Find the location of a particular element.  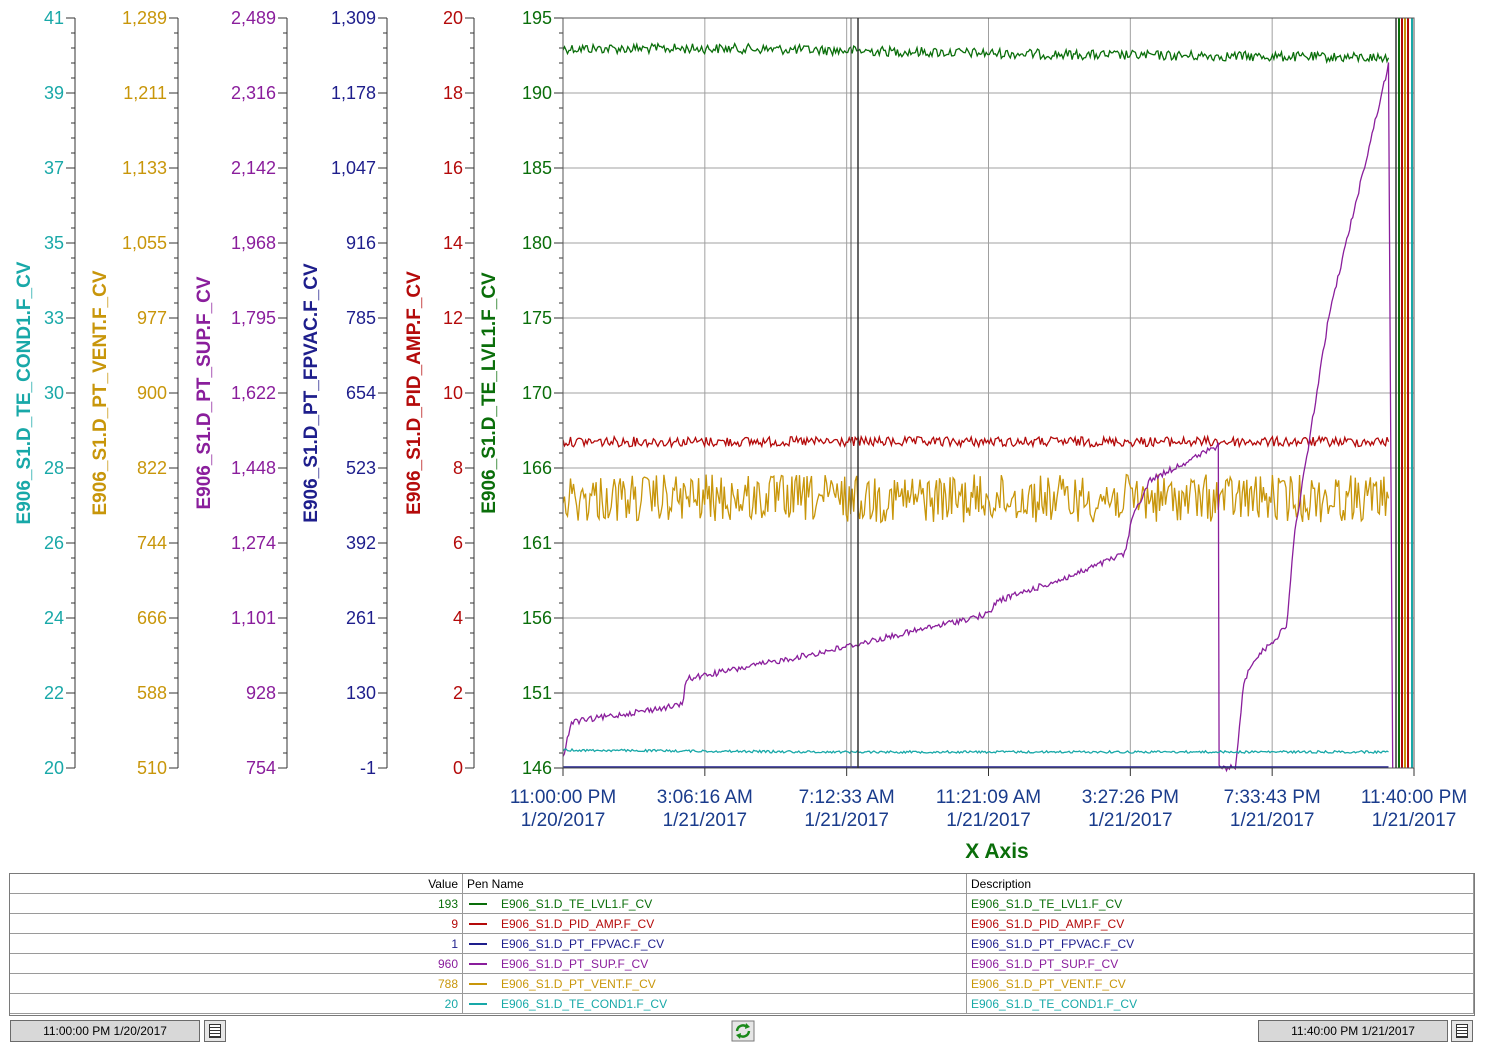

pen-name: E906_S1.D_PT_SUP.F_CV is located at coordinates (575, 963).